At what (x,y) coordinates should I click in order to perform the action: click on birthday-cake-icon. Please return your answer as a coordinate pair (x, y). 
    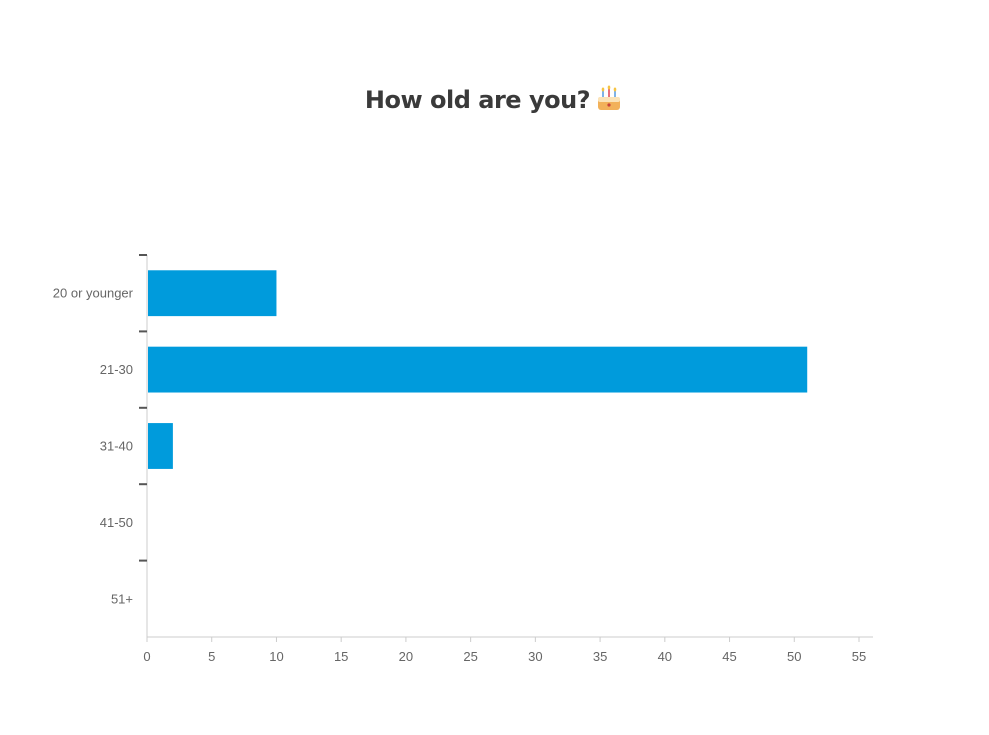
    Looking at the image, I should click on (609, 97).